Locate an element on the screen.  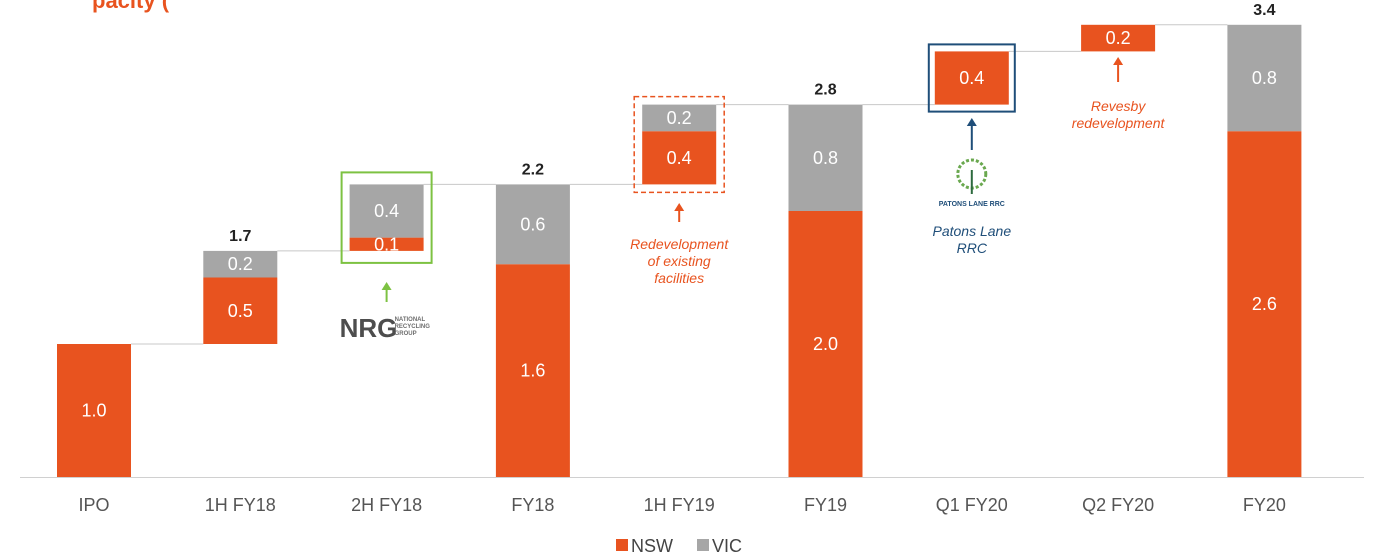
data-label-nsw: 0.2 is located at coordinates (1118, 38).